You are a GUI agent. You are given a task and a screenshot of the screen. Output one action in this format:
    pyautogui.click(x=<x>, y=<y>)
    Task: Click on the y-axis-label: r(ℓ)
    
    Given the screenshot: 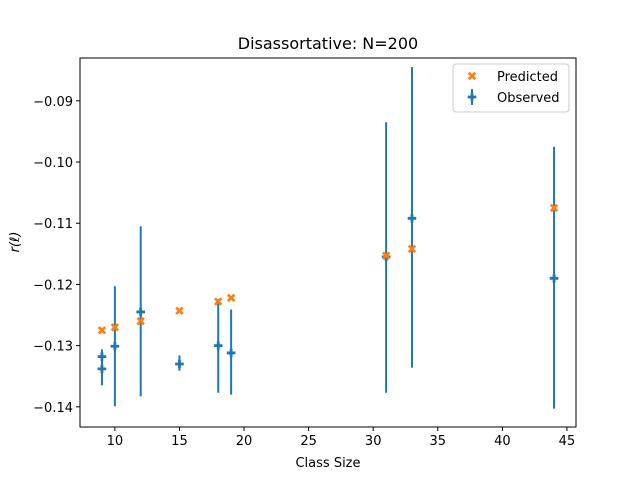 What is the action you would take?
    pyautogui.click(x=15, y=242)
    